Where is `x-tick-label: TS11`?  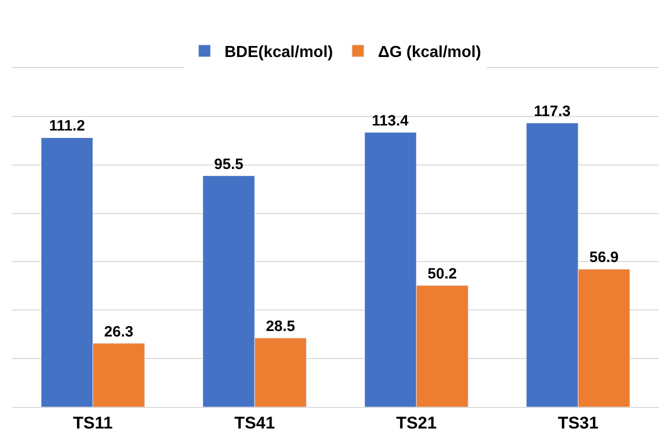 x-tick-label: TS11 is located at coordinates (93, 422).